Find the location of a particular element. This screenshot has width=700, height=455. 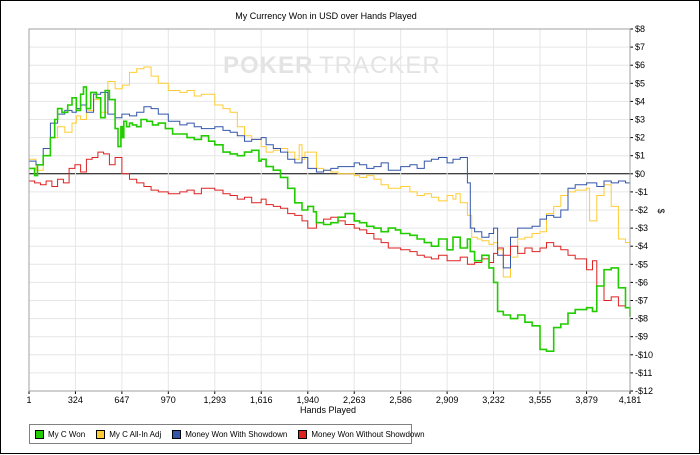

chart-title: My Currency Won in USD over Hands Played is located at coordinates (325, 16).